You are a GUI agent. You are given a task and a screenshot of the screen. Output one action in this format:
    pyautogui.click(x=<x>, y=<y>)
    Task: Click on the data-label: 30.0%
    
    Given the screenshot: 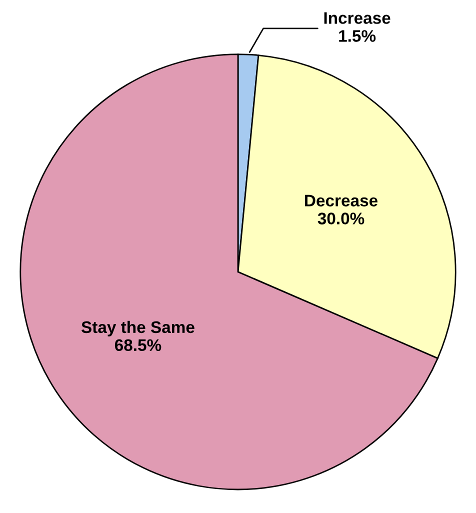 What is the action you would take?
    pyautogui.click(x=341, y=218)
    